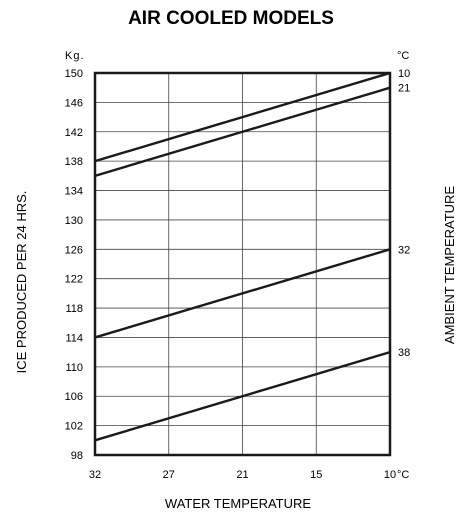 This screenshot has width=462, height=515. Describe the element at coordinates (74, 427) in the screenshot. I see `y-tick-label: 102` at that location.